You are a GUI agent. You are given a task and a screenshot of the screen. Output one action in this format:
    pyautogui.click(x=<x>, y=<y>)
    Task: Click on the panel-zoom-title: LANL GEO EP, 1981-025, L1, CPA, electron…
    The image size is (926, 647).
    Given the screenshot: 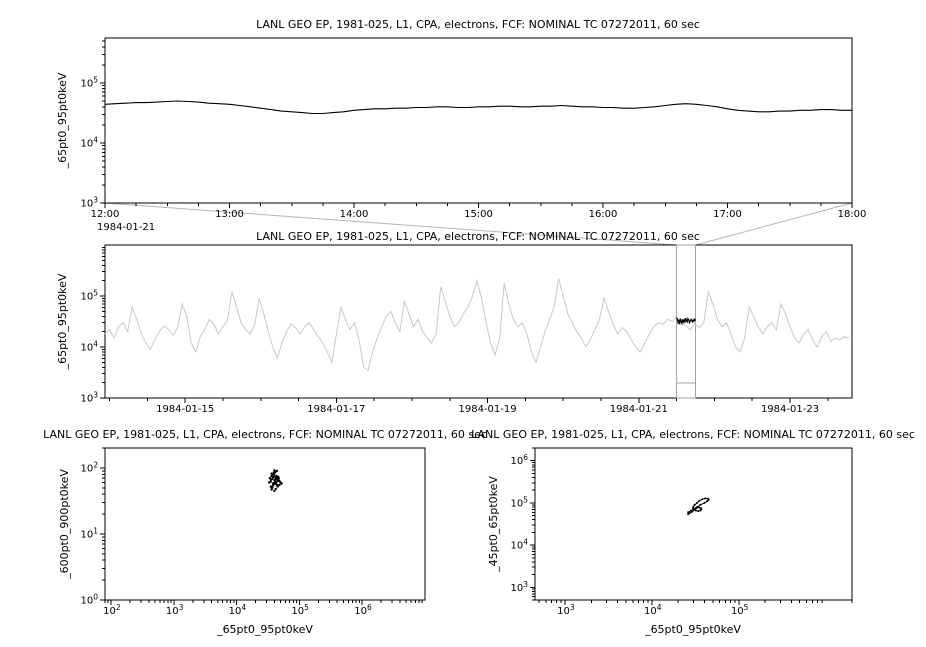 What is the action you would take?
    pyautogui.click(x=478, y=24)
    